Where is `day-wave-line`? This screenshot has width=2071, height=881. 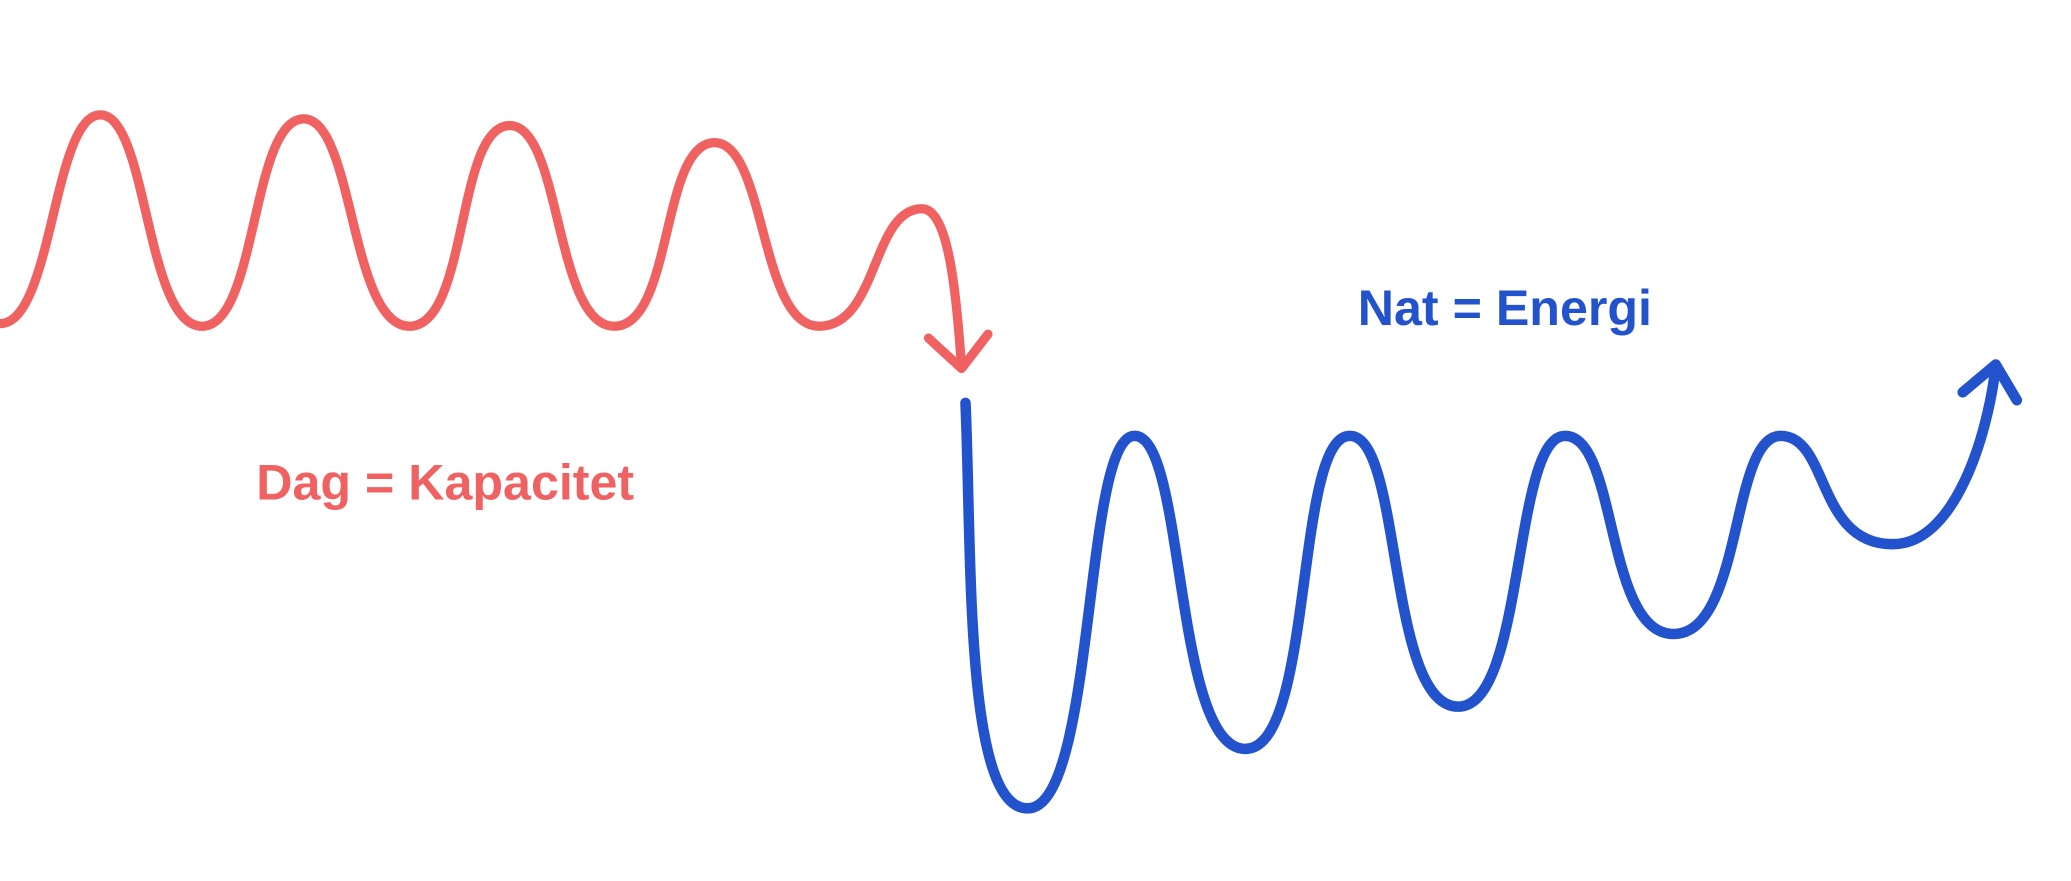
day-wave-line is located at coordinates (483, 241).